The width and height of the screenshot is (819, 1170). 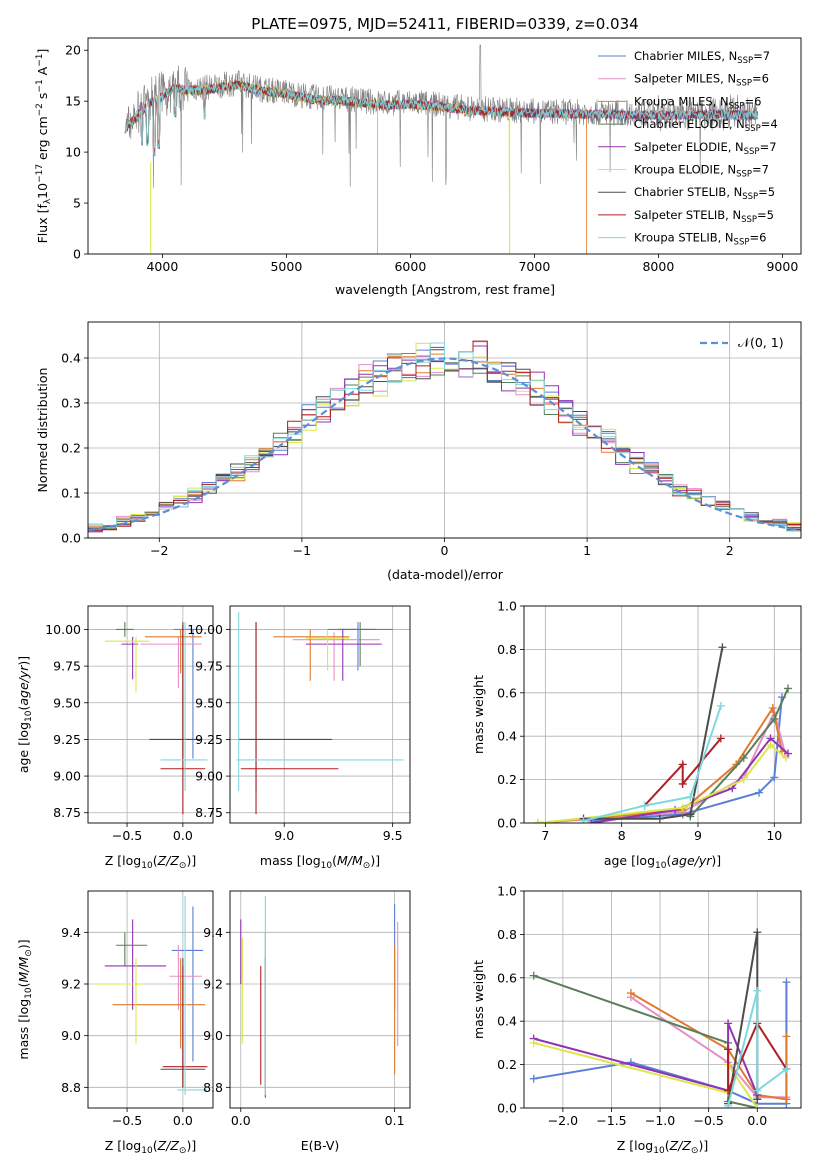 What do you see at coordinates (534, 266) in the screenshot?
I see `x-tick-label: 7000` at bounding box center [534, 266].